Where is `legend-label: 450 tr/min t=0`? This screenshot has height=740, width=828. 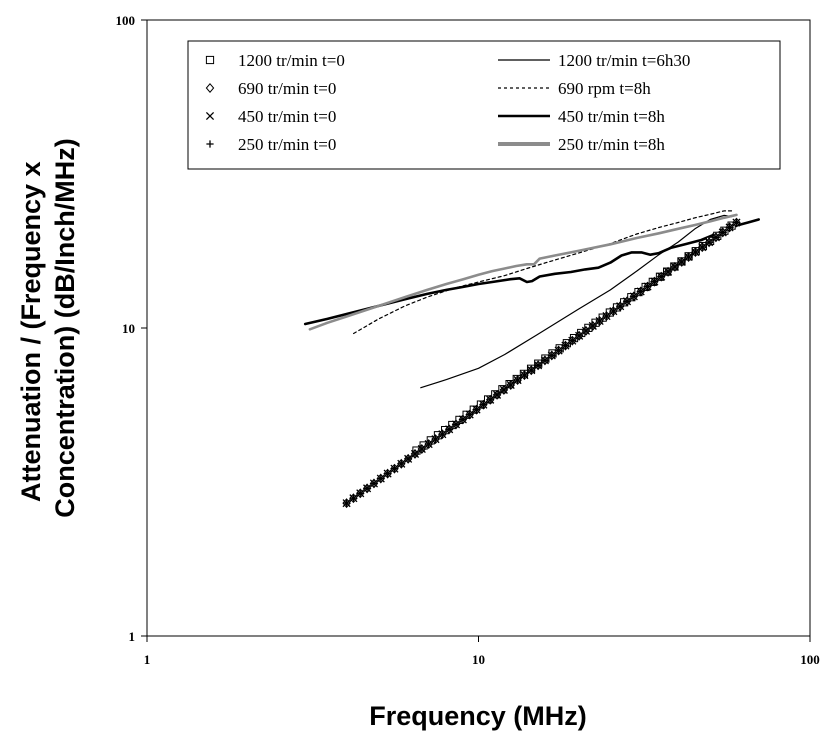 legend-label: 450 tr/min t=0 is located at coordinates (287, 116).